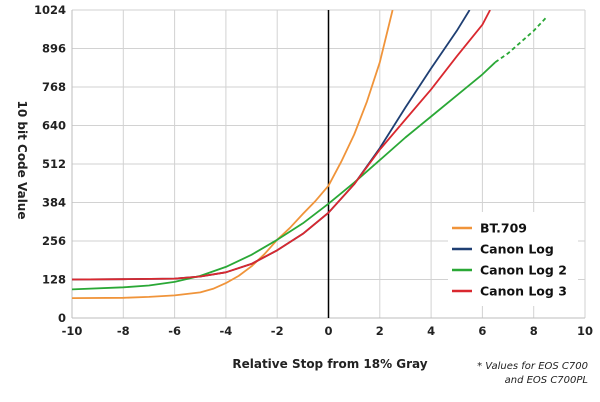 The width and height of the screenshot is (600, 402). What do you see at coordinates (54, 203) in the screenshot?
I see `y-tick-label: 384` at bounding box center [54, 203].